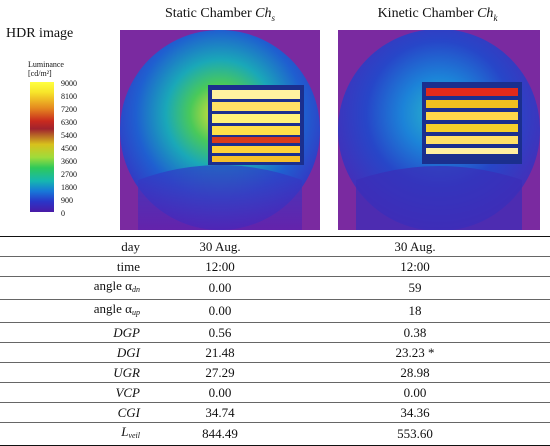 This screenshot has height=446, width=550. Describe the element at coordinates (80, 266) in the screenshot. I see `metric-label: time` at that location.